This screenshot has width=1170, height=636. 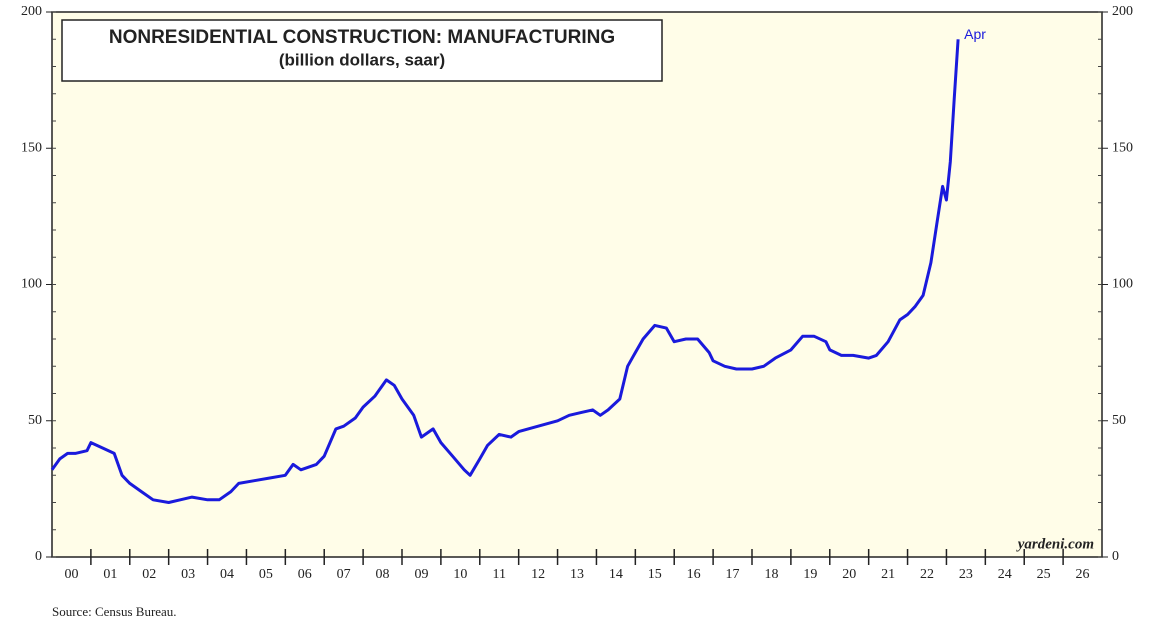 I want to click on x-tick-label: 22, so click(x=927, y=574).